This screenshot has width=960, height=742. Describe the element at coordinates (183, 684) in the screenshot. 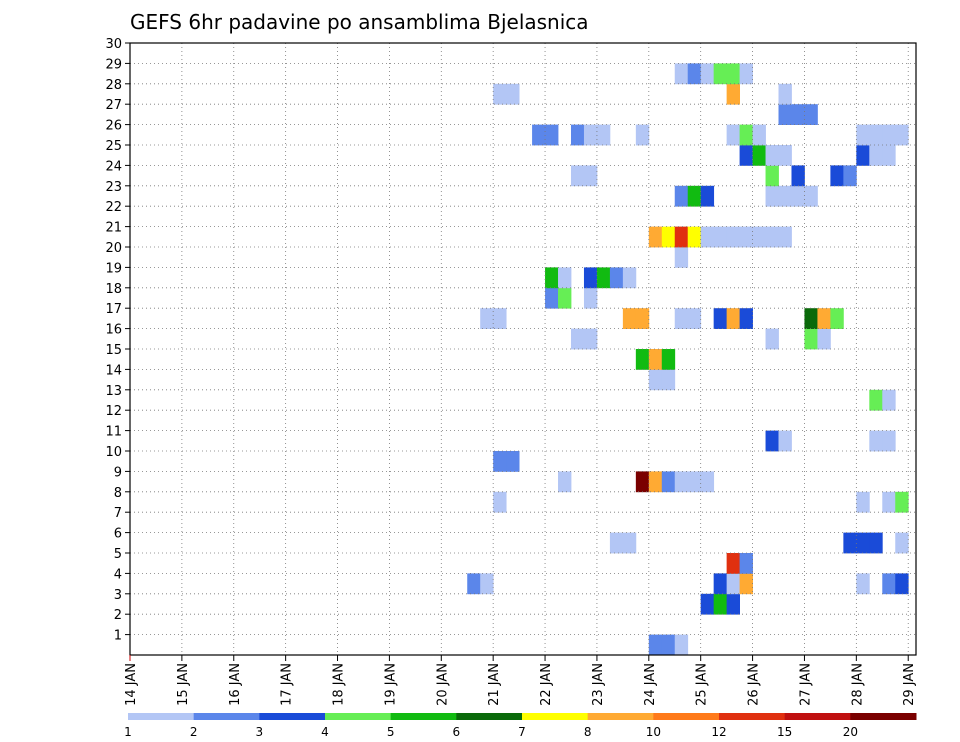

I see `x-tick-label: 15 JAN` at that location.